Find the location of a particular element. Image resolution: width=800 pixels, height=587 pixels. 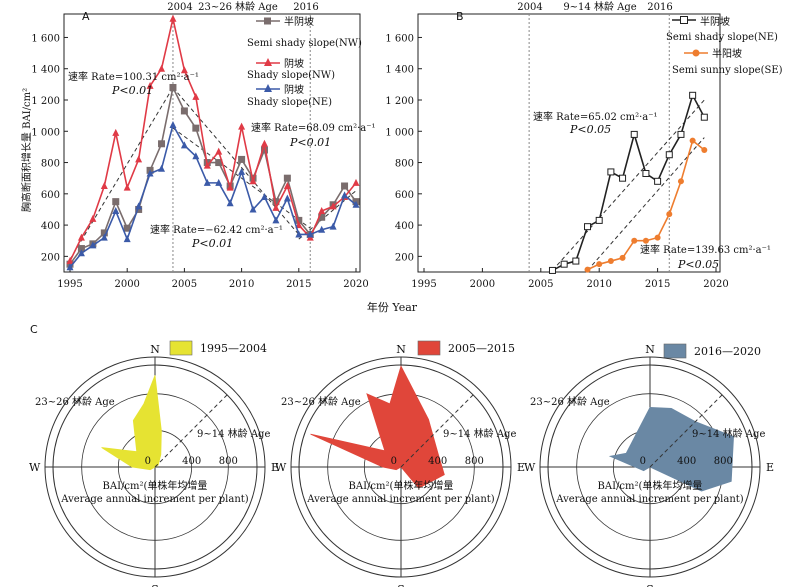

panel-b-line-2016-label: 2016 is located at coordinates (659, 7).